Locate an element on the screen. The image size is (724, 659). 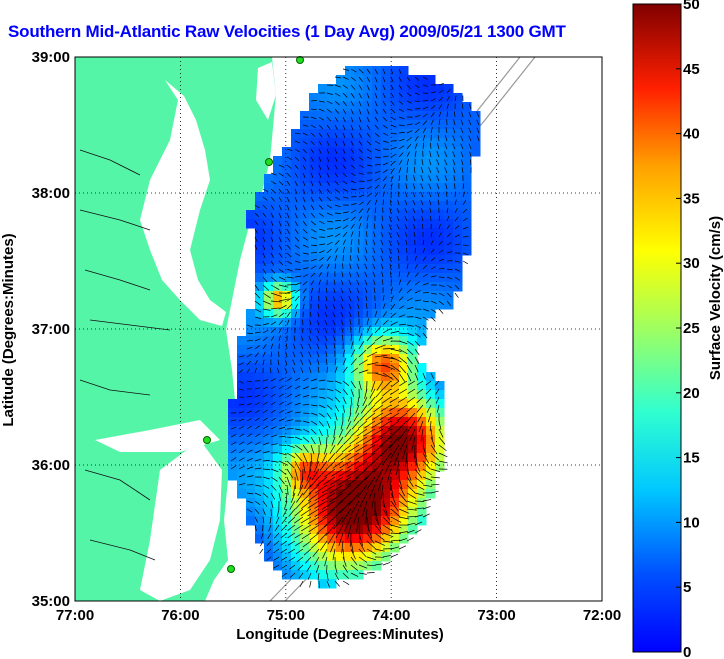
colorbar-tick-label: 15 is located at coordinates (691, 458).